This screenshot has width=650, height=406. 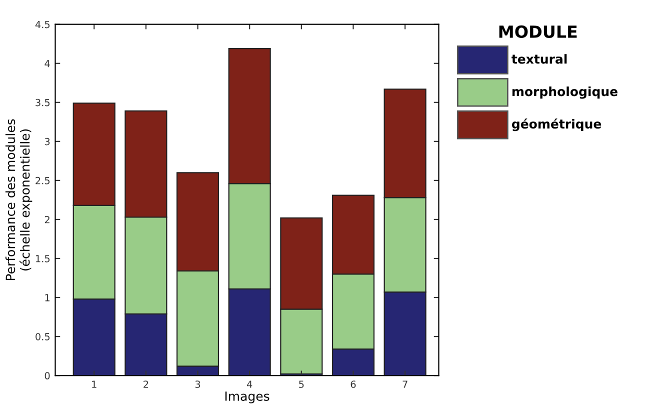 What do you see at coordinates (47, 376) in the screenshot?
I see `y-tick-label: 0` at bounding box center [47, 376].